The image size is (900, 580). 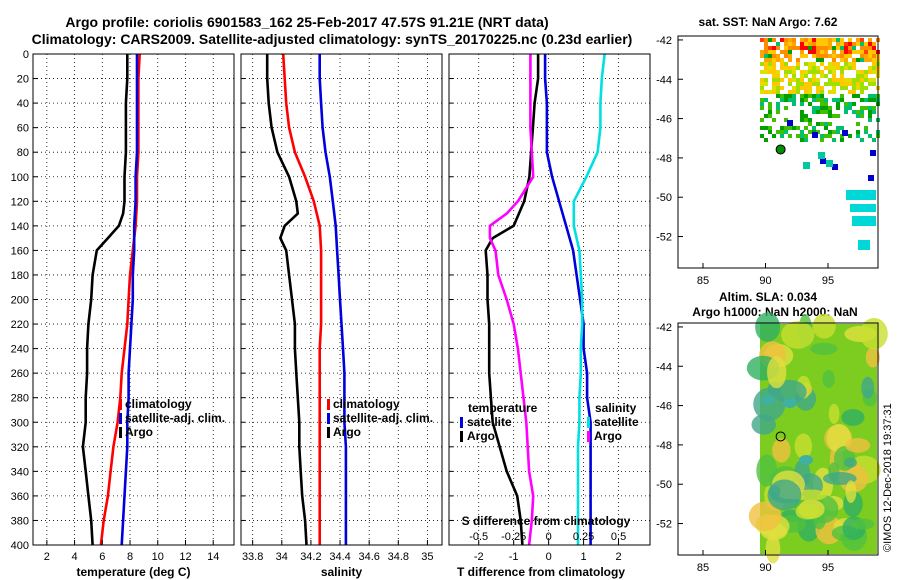 What do you see at coordinates (26, 55) in the screenshot?
I see `y-tick-label: 0` at bounding box center [26, 55].